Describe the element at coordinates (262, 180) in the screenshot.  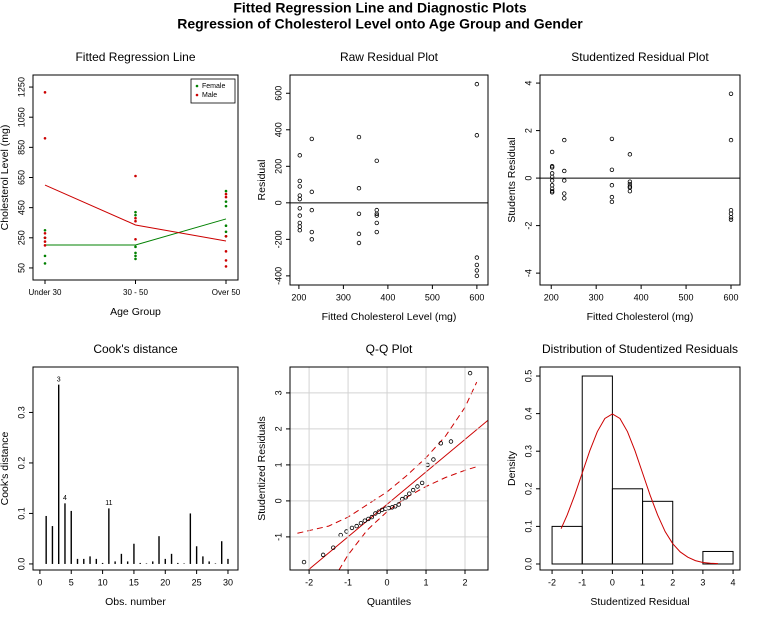
I see `y-axis-title: Residual` at that location.